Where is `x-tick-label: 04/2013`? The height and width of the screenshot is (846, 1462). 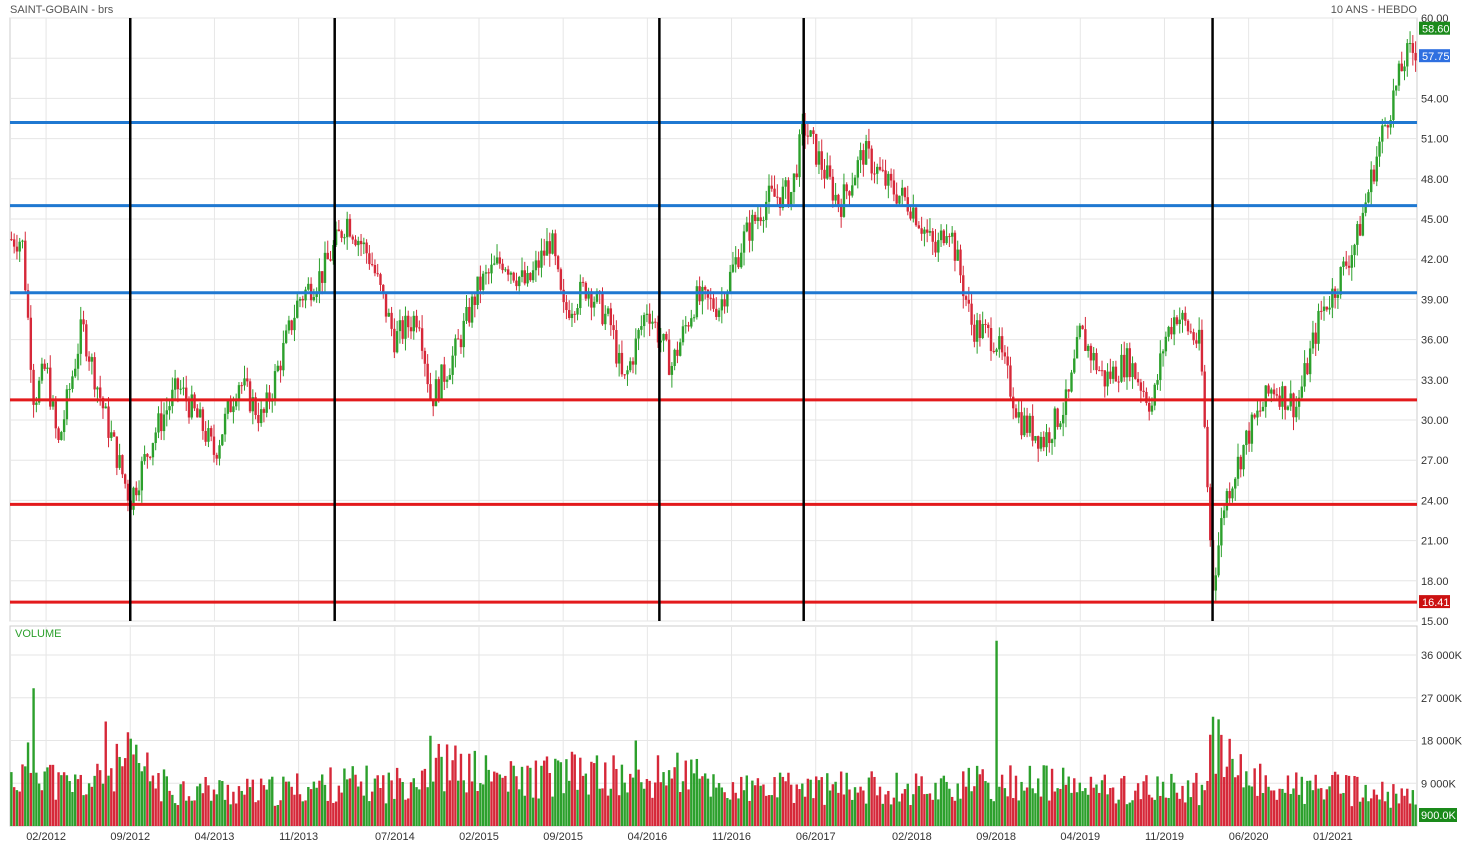
x-tick-label: 04/2013 is located at coordinates (215, 837).